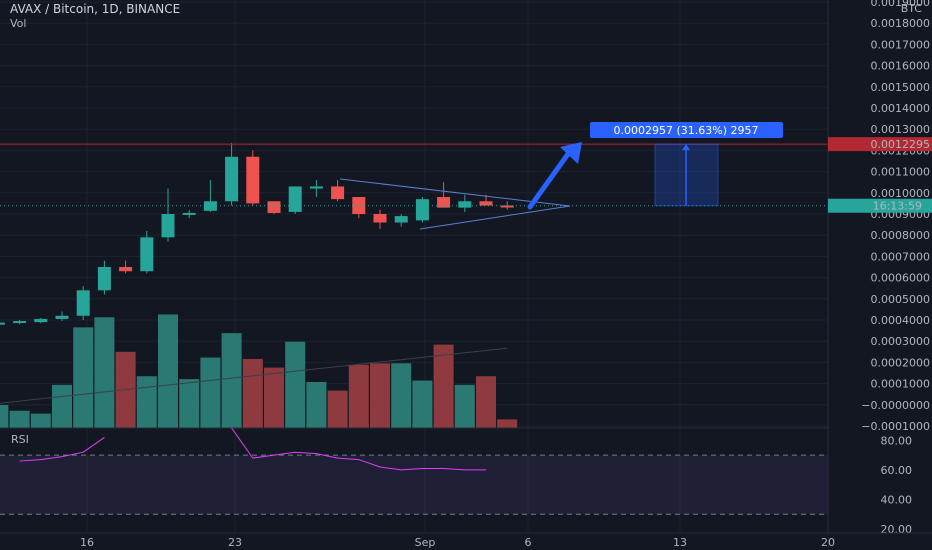  Describe the element at coordinates (87, 542) in the screenshot. I see `time-tick-label: 16` at that location.